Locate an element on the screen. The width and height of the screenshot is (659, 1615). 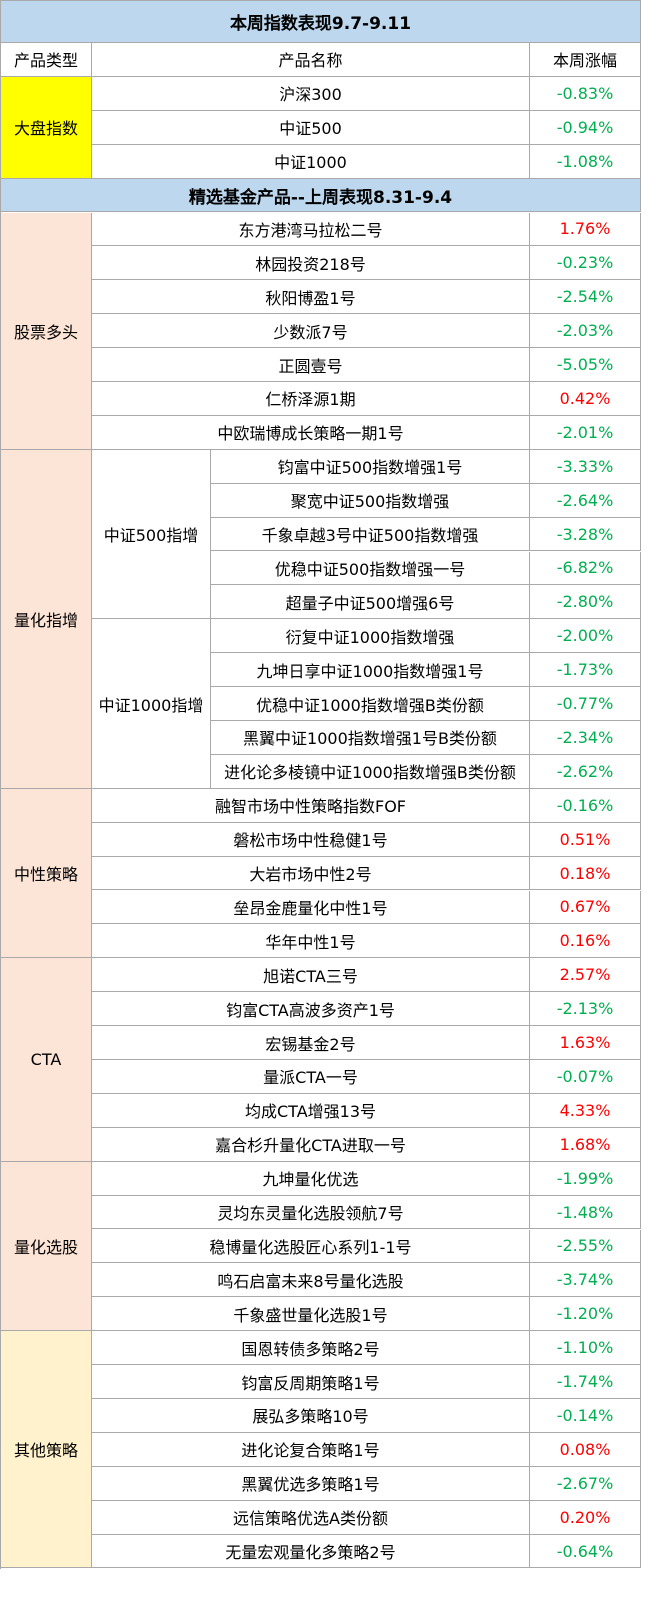
product-name: 千象卓越3号中证500指数增强 is located at coordinates (370, 534).